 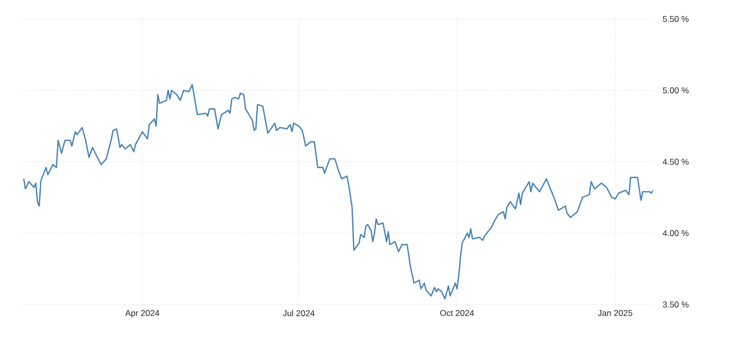 What do you see at coordinates (298, 313) in the screenshot?
I see `x-tick-label: Jul 2024` at bounding box center [298, 313].